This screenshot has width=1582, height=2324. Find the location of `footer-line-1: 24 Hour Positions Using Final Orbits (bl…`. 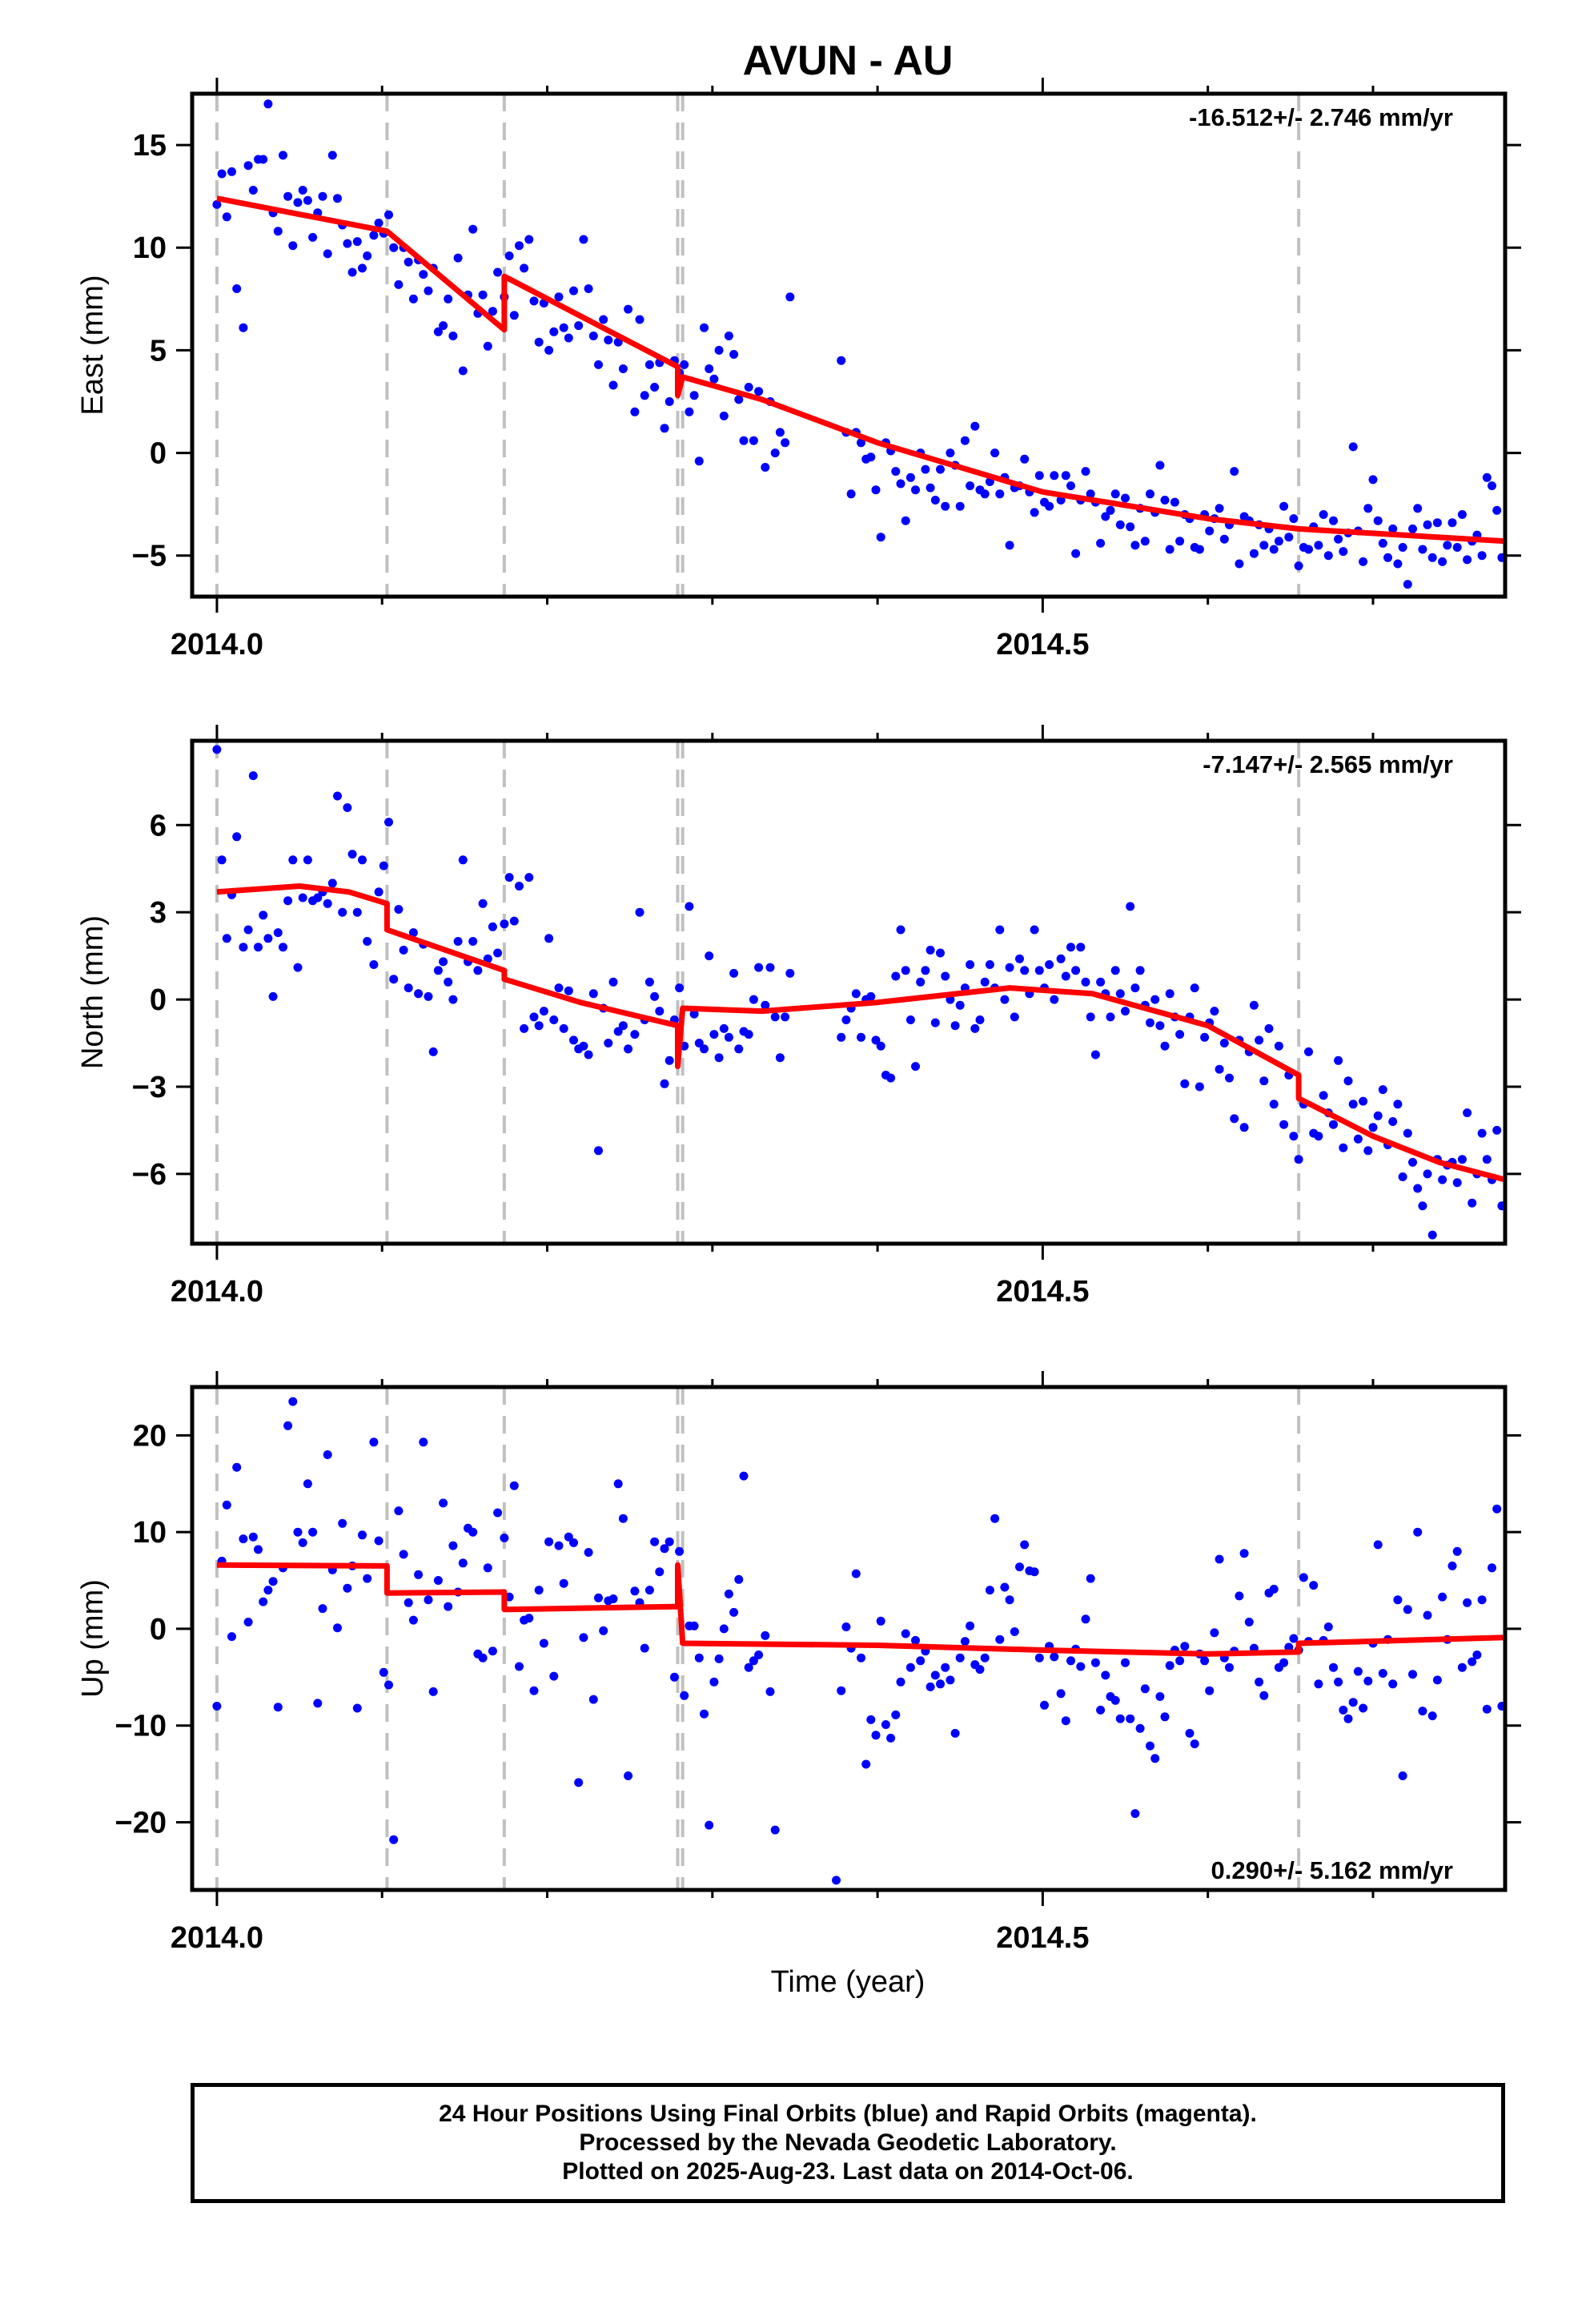

footer-line-1: 24 Hour Positions Using Final Orbits (bl… is located at coordinates (848, 2114).